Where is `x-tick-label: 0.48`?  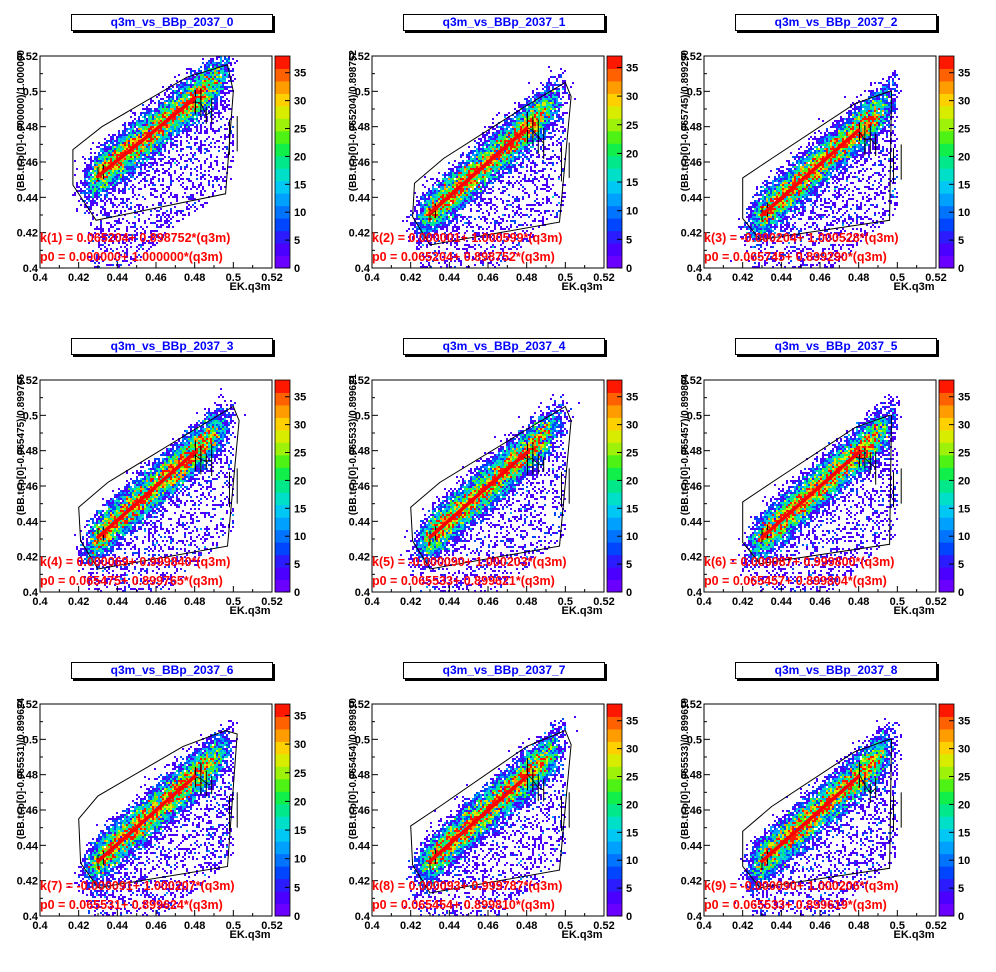 x-tick-label: 0.48 is located at coordinates (194, 278).